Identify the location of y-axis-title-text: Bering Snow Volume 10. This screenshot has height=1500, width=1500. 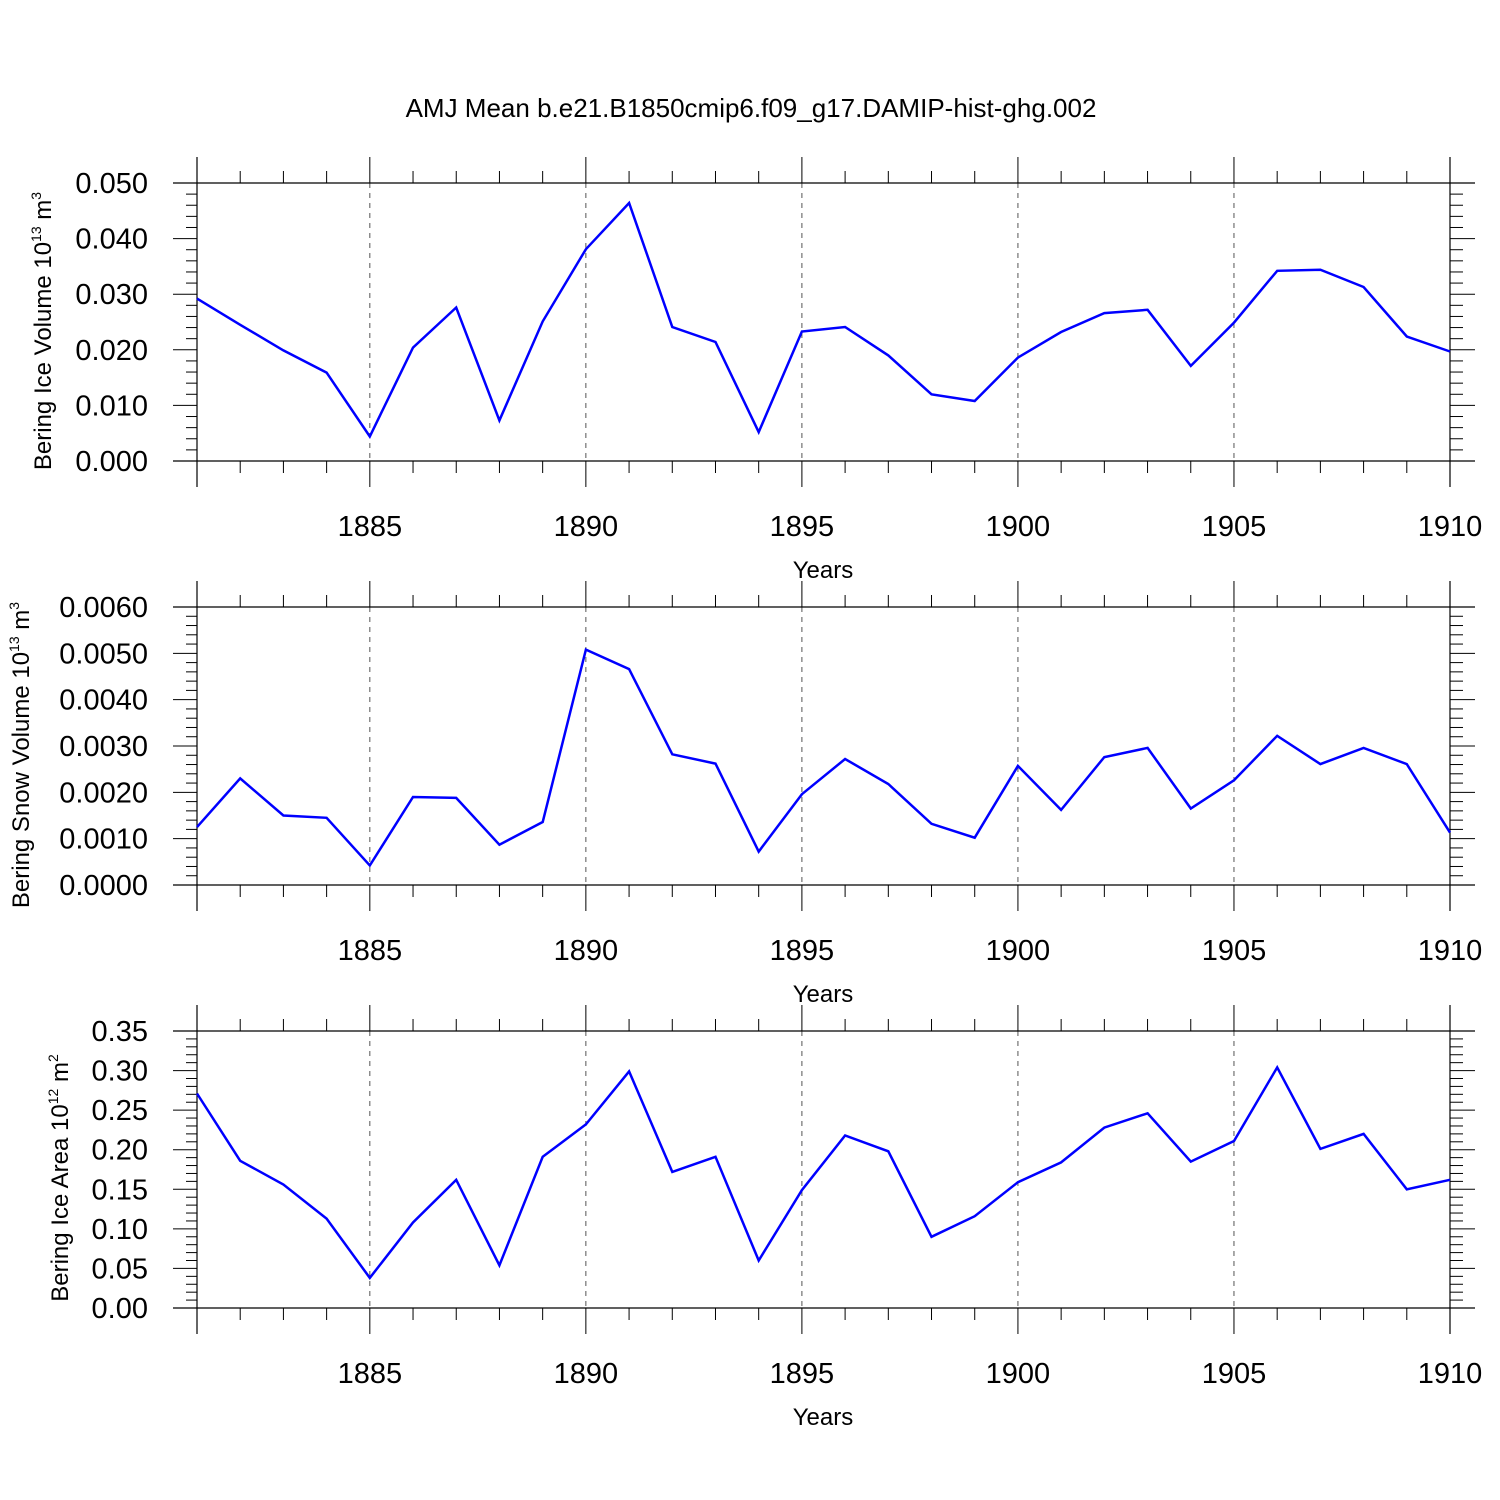
(21, 780).